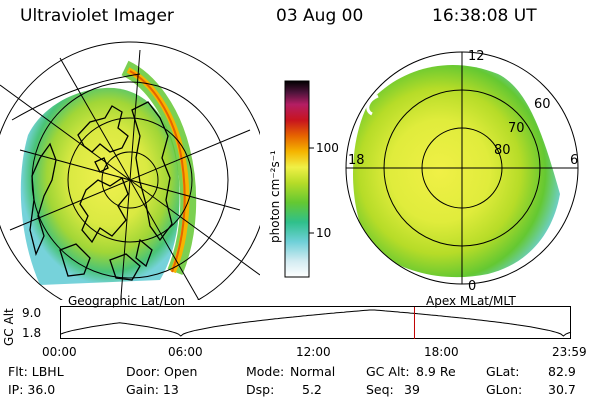  What do you see at coordinates (127, 301) in the screenshot?
I see `geo-panel-label: Geographic Lat/Lon` at bounding box center [127, 301].